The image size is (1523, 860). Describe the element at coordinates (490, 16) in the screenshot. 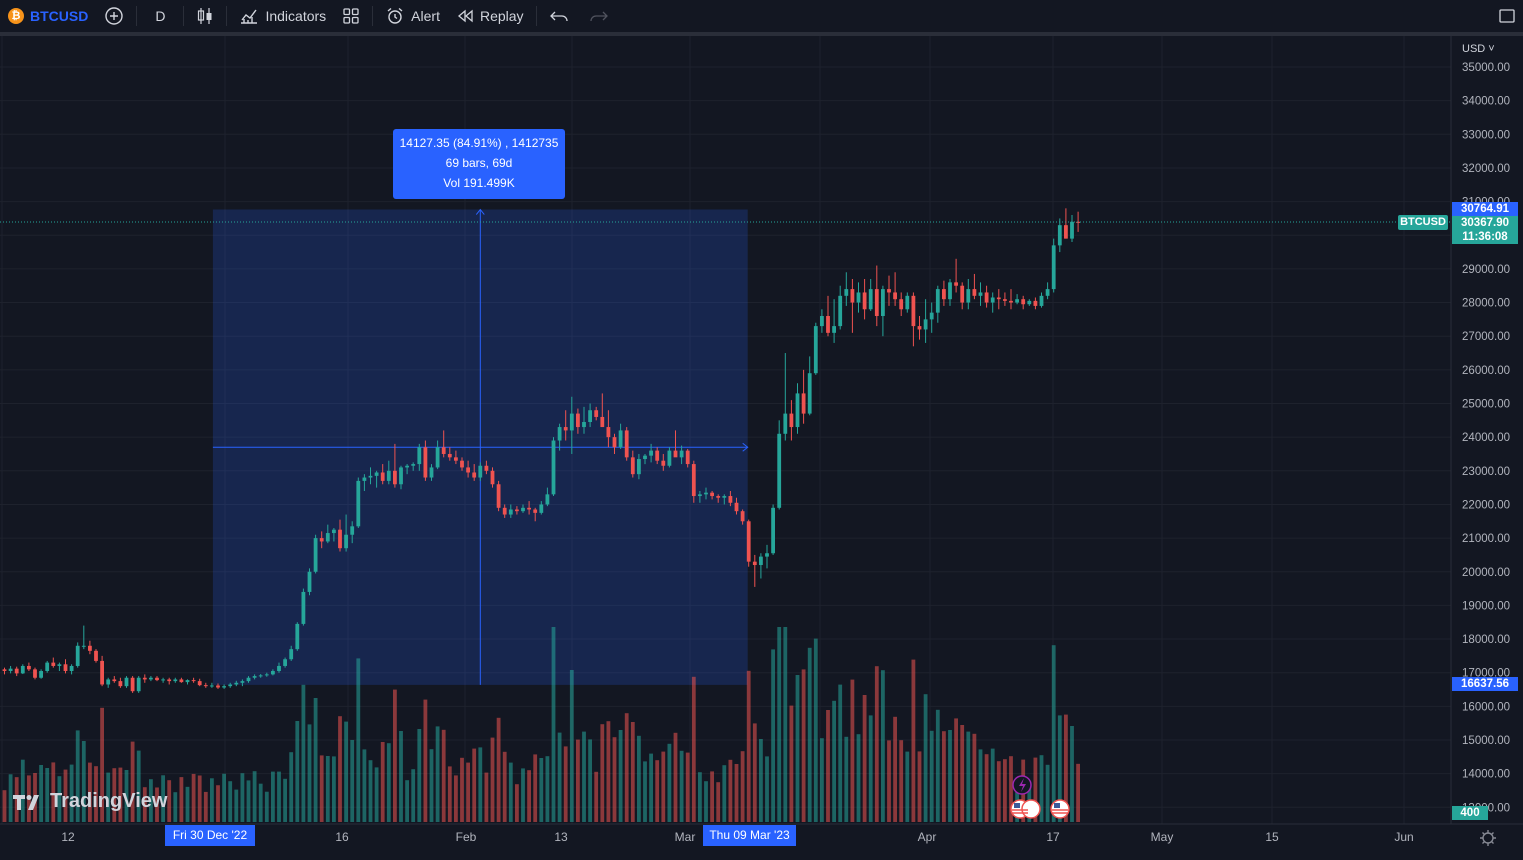

I see `replay-button: Replay` at that location.